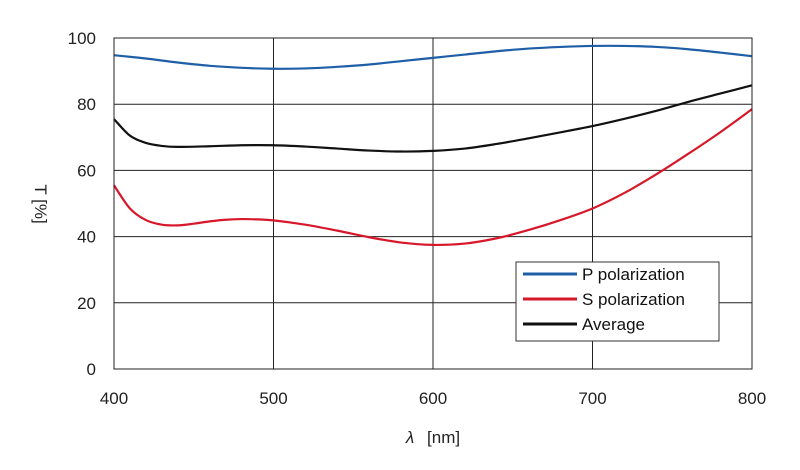  Describe the element at coordinates (86, 104) in the screenshot. I see `y-tick-label: 80` at that location.